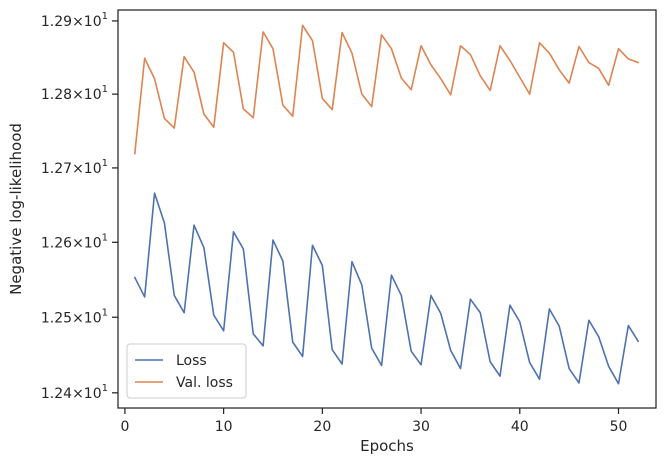 Image resolution: width=666 pixels, height=463 pixels. I want to click on legend: Loss Val. loss, so click(186, 371).